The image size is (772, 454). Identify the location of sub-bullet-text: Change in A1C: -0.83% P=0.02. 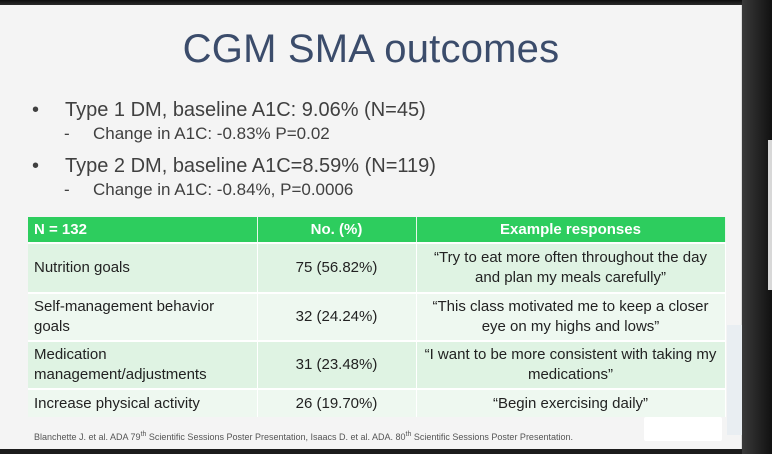
(211, 133).